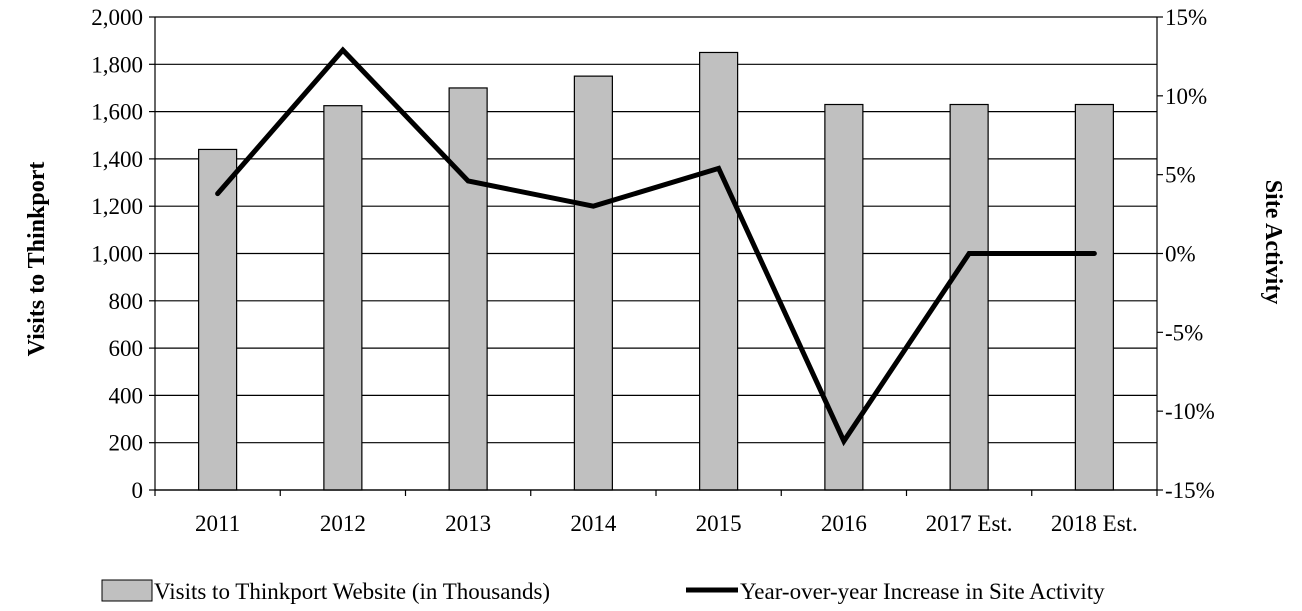 The height and width of the screenshot is (611, 1302). I want to click on category-label: 2018 Est., so click(1094, 523).